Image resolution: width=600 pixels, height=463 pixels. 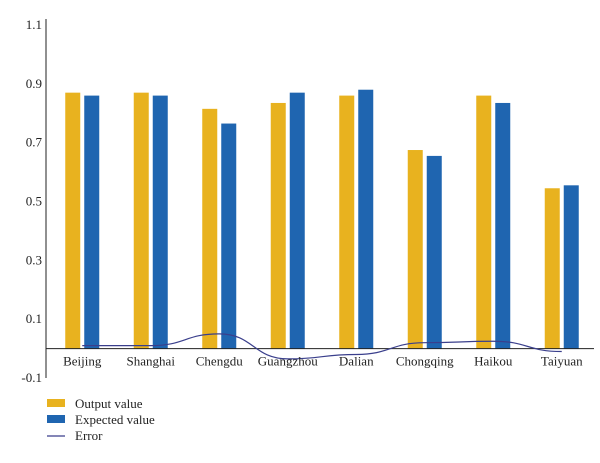 What do you see at coordinates (34, 318) in the screenshot?
I see `y-tick-label: 0.1` at bounding box center [34, 318].